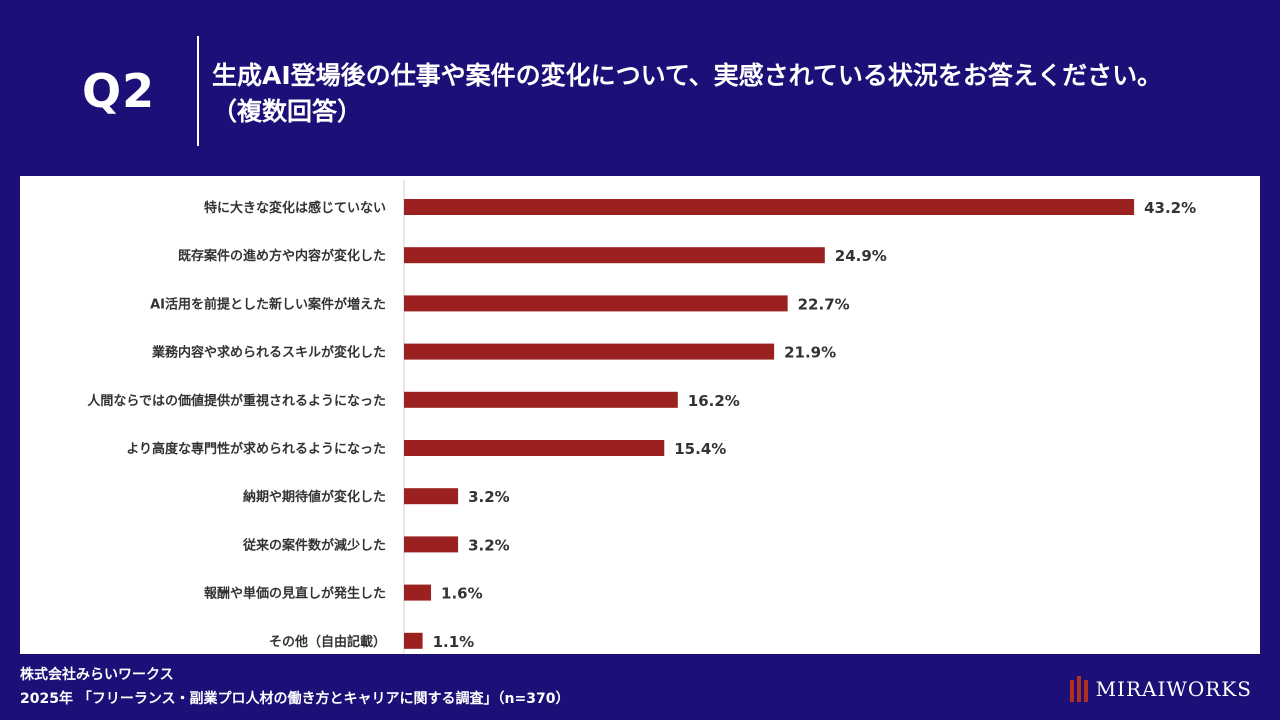 The image size is (1280, 720). I want to click on footer-company: 株式会社みらいワークス, so click(97, 675).